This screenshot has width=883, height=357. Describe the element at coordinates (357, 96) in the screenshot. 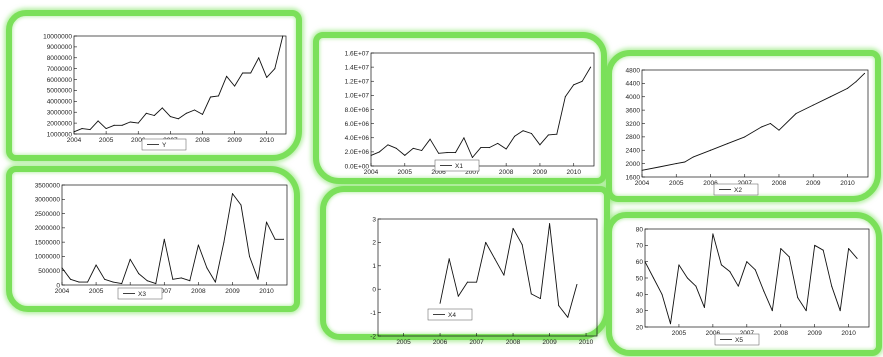

I see `y-tick-label: 1.0E+07` at that location.